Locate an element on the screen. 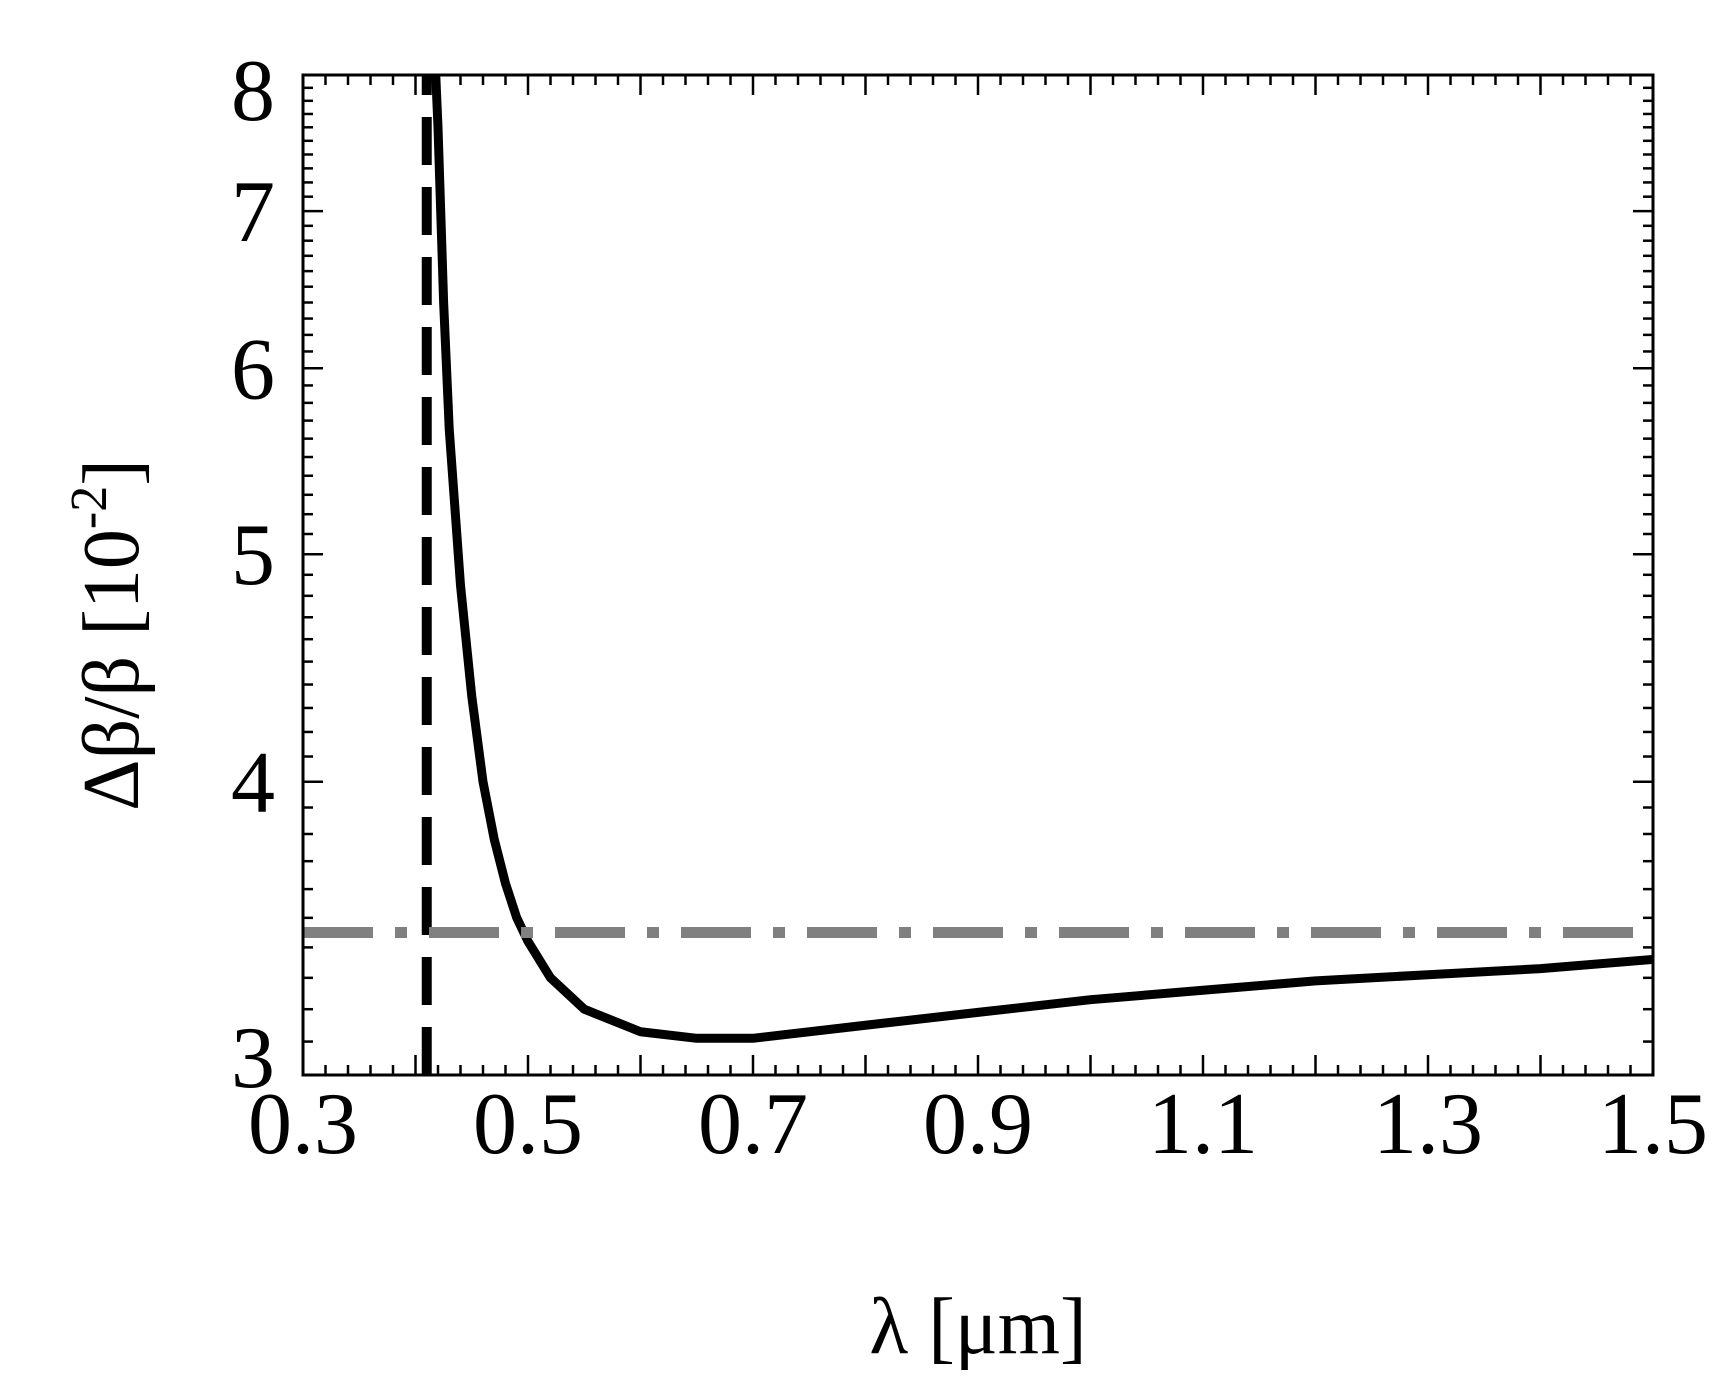 Image resolution: width=1725 pixels, height=1377 pixels. x-tick-label: 1.1 is located at coordinates (1203, 1124).